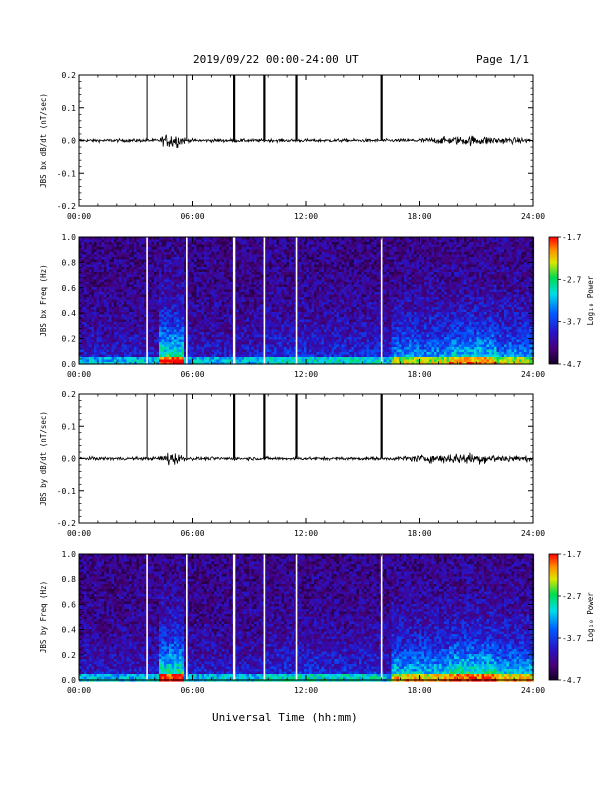  I want to click on x-axis-title: Universal Time (hh:mm), so click(285, 717).